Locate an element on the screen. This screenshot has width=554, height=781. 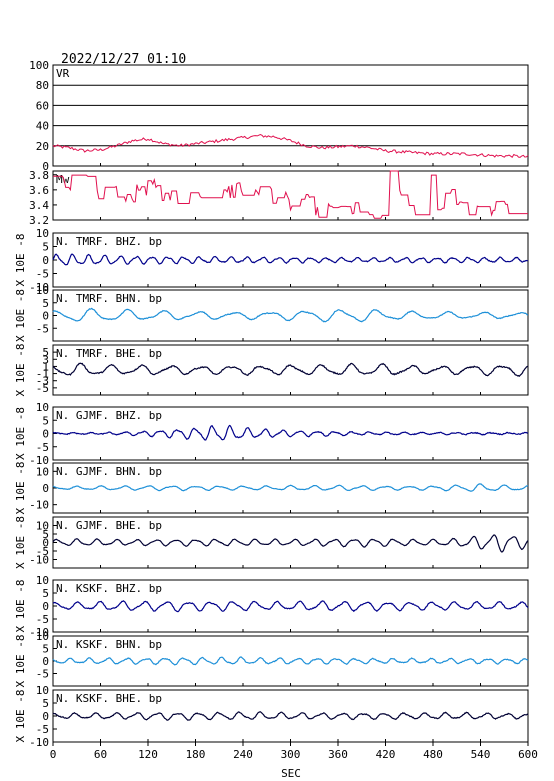
x-tick-label: 120 is located at coordinates (148, 754).